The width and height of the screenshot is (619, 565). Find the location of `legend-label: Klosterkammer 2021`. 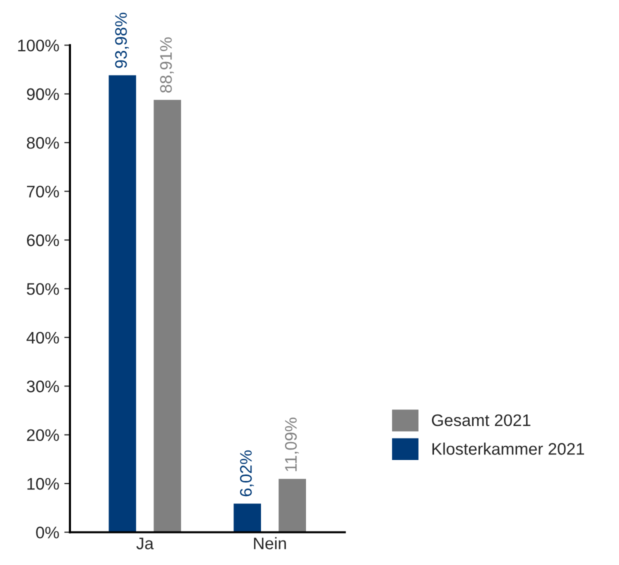

legend-label: Klosterkammer 2021 is located at coordinates (508, 448).